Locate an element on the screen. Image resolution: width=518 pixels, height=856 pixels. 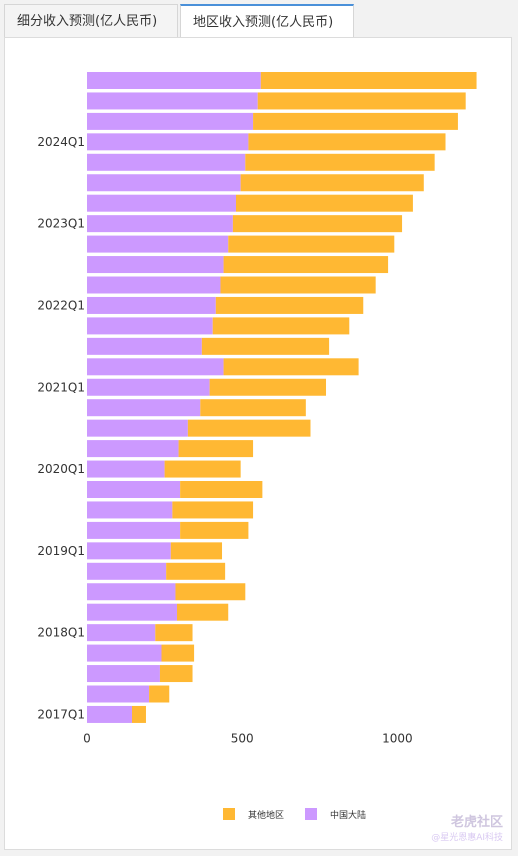
y-tick-label: 2022Q1 is located at coordinates (61, 305).